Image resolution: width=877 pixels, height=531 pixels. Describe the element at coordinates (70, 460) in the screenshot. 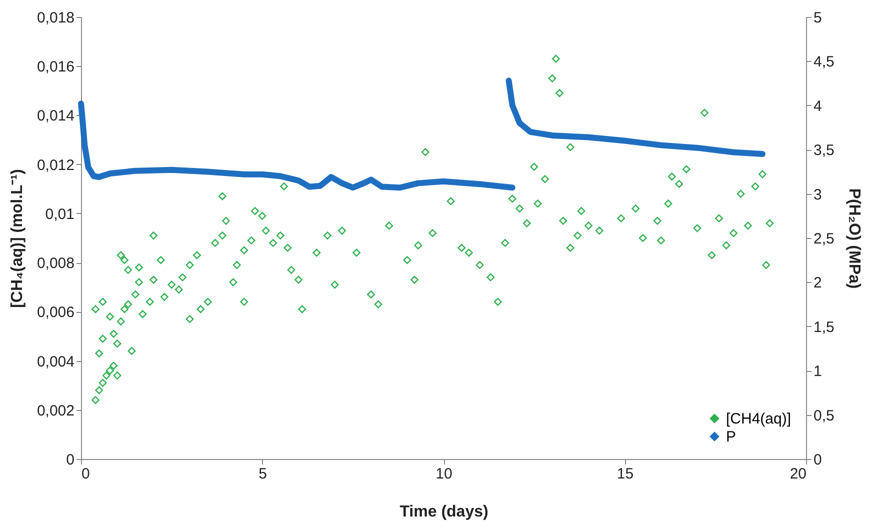

I see `y-tick-label: 0` at that location.